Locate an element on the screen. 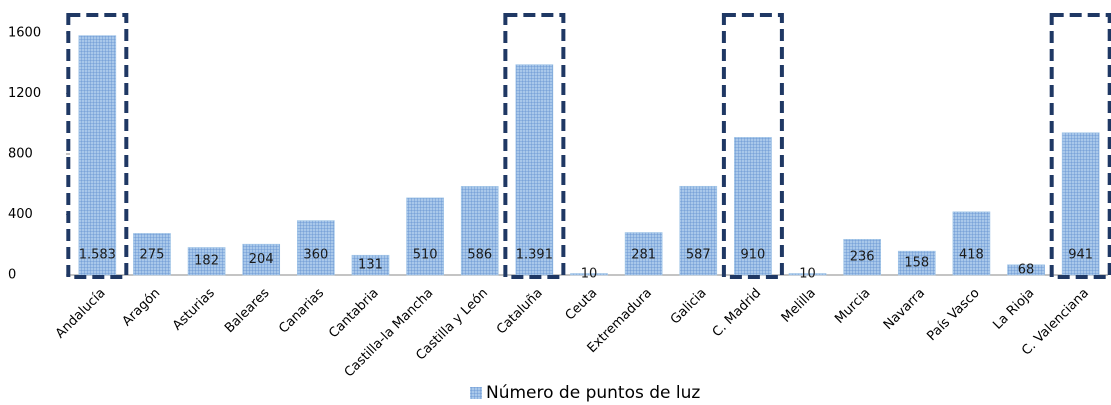 This screenshot has width=1111, height=405. x-tick-label: Melilla is located at coordinates (799, 306).